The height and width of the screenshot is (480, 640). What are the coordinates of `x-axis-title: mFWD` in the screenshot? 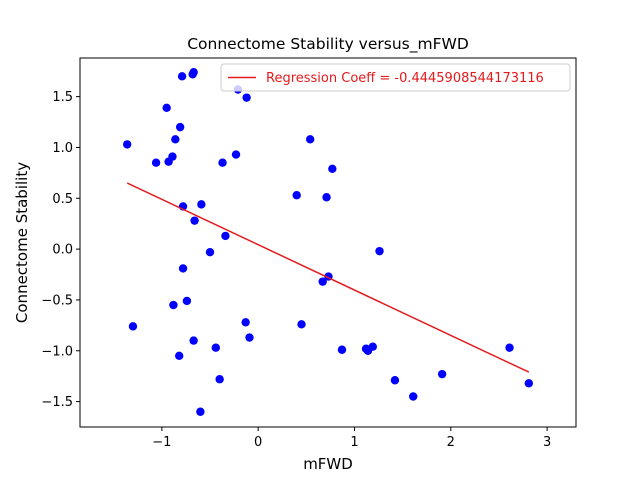 It's located at (328, 464).